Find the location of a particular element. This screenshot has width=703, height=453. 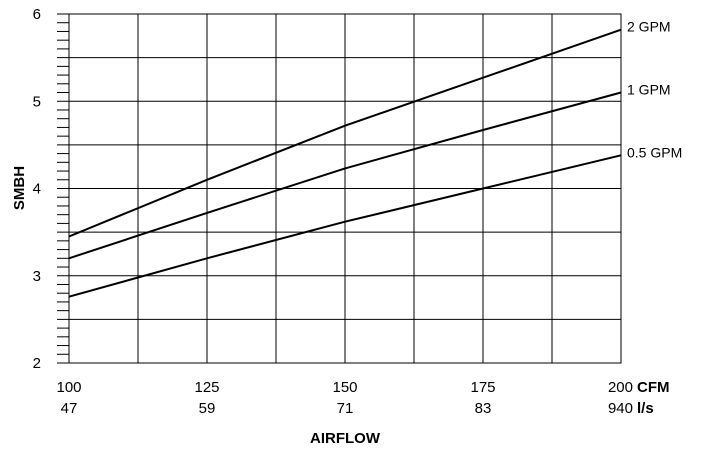

x-tick-label-ls: 940 is located at coordinates (620, 408).